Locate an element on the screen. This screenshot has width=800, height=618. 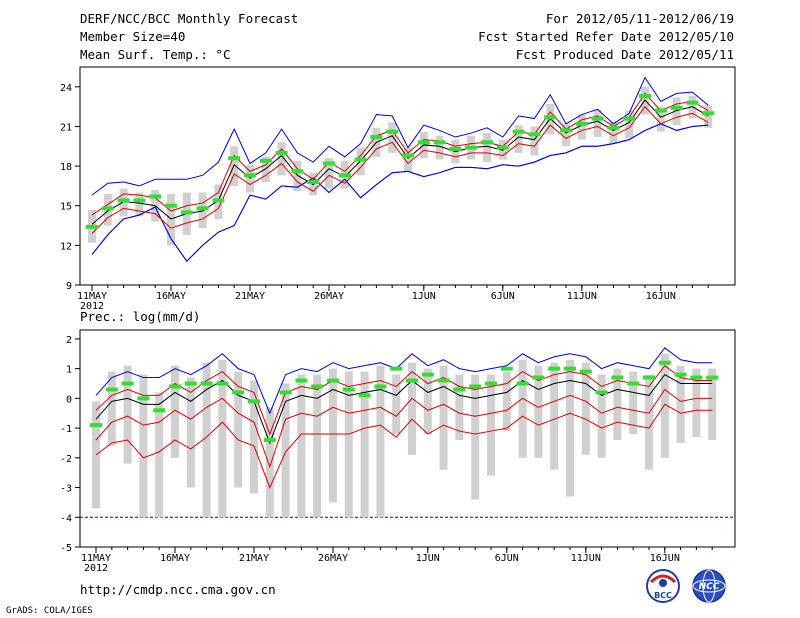
ncc-logo-text: NCC is located at coordinates (709, 587).